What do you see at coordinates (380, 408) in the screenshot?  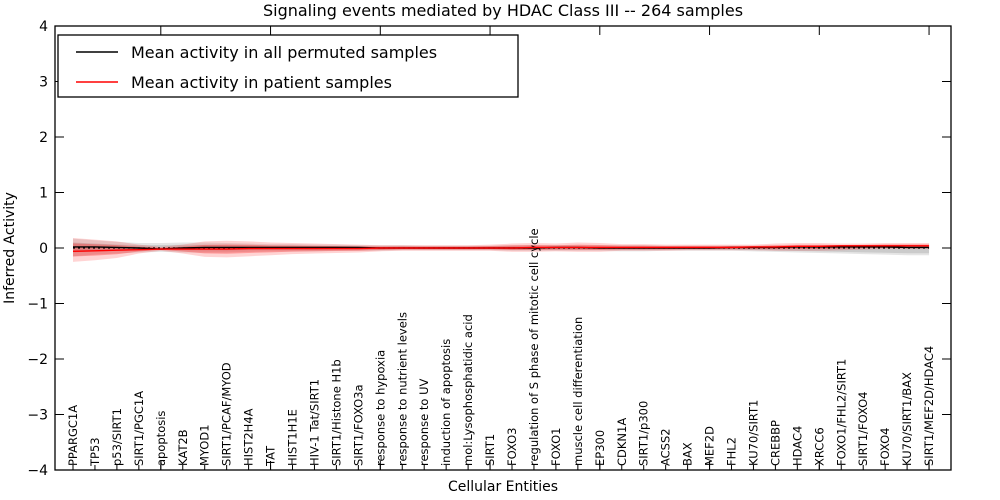 I see `x-tick-label: response to hypoxia` at bounding box center [380, 408].